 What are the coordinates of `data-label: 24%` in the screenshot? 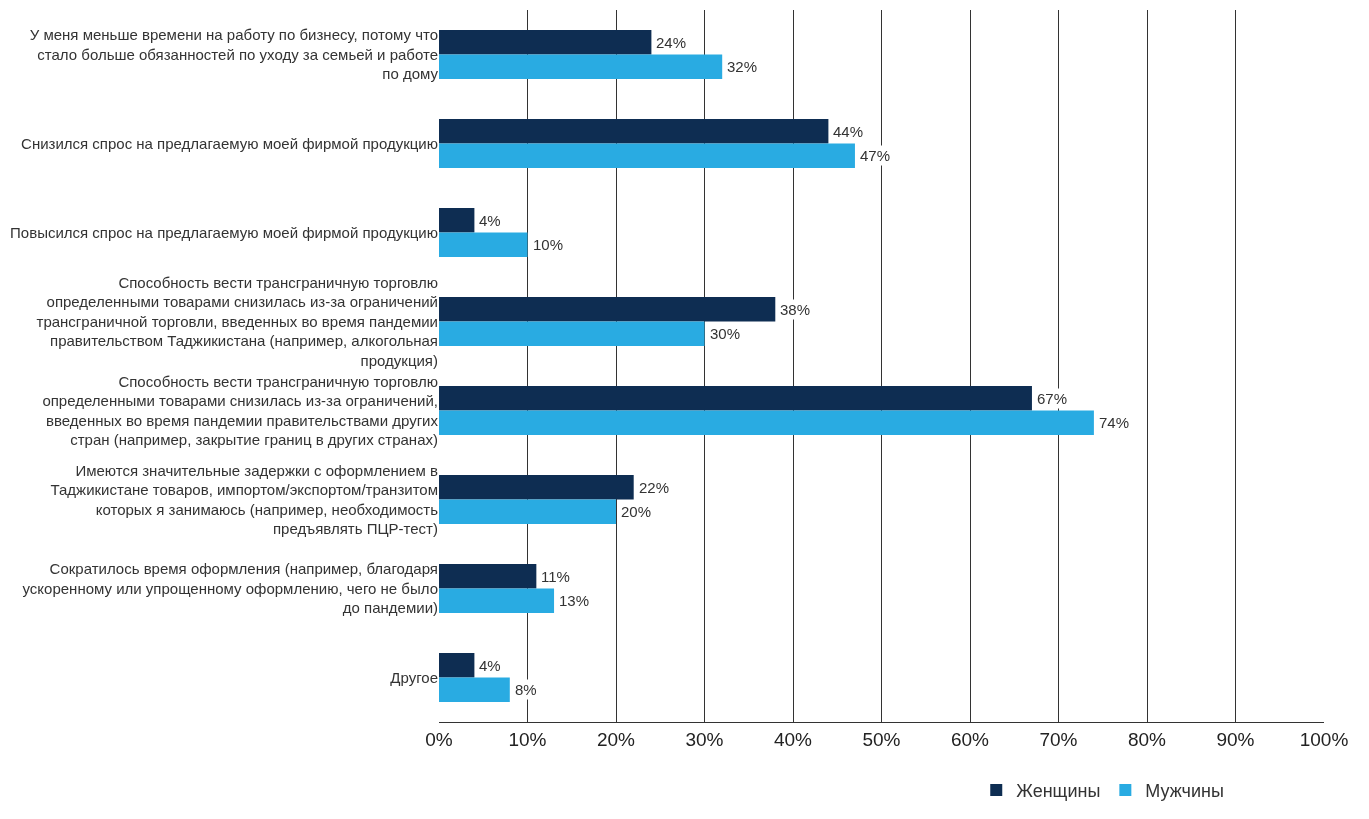 It's located at (671, 42).